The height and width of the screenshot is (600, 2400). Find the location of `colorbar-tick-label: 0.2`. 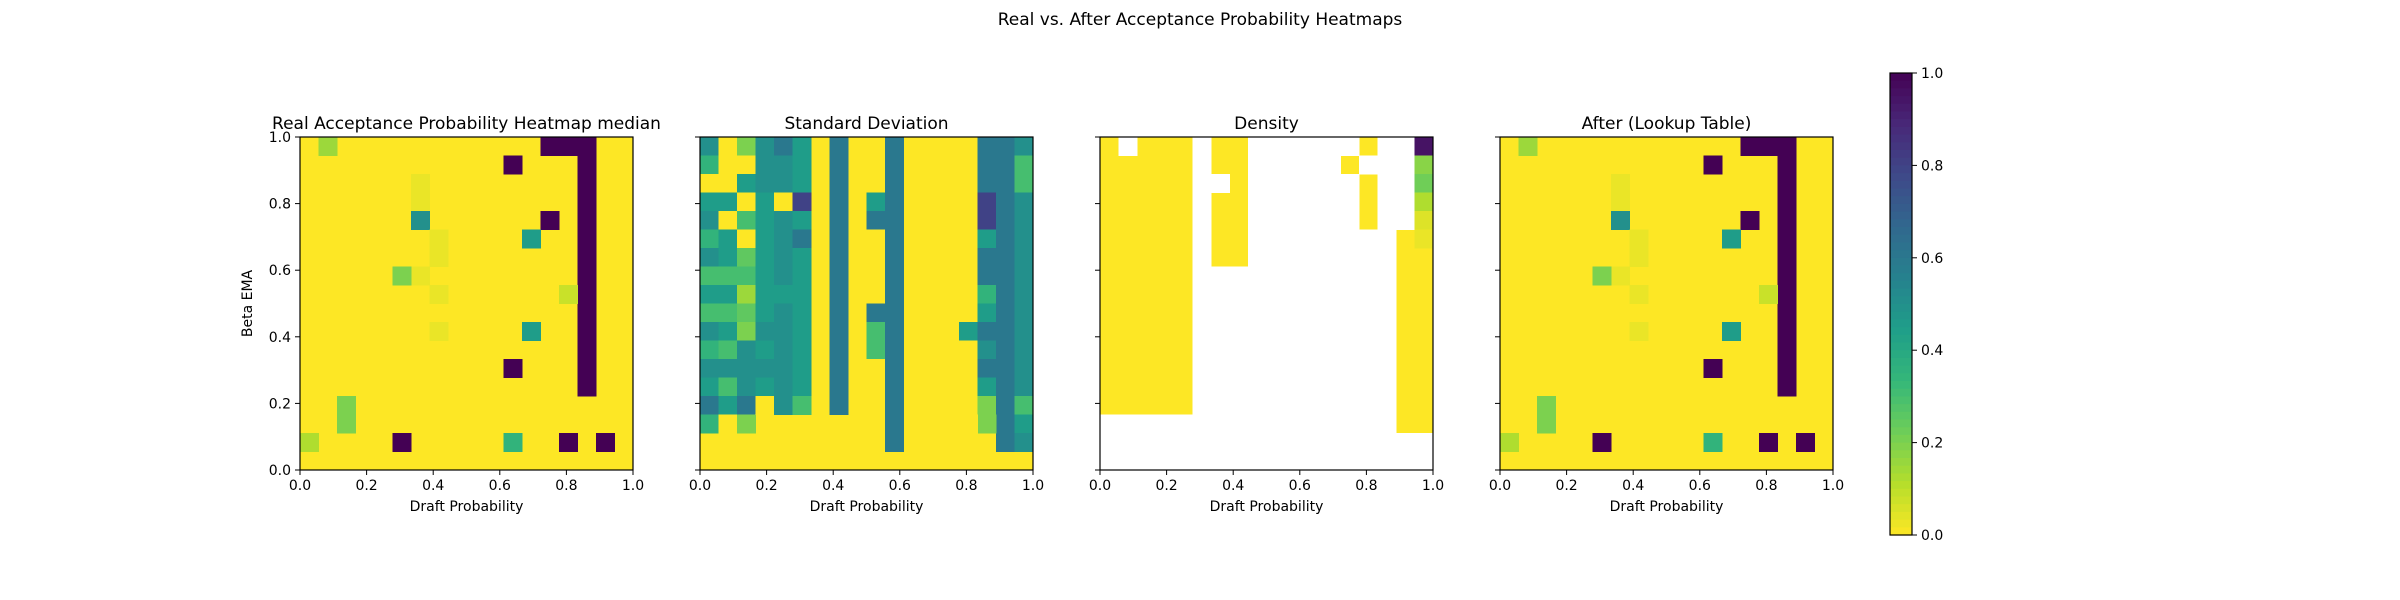

colorbar-tick-label: 0.2 is located at coordinates (1932, 444).